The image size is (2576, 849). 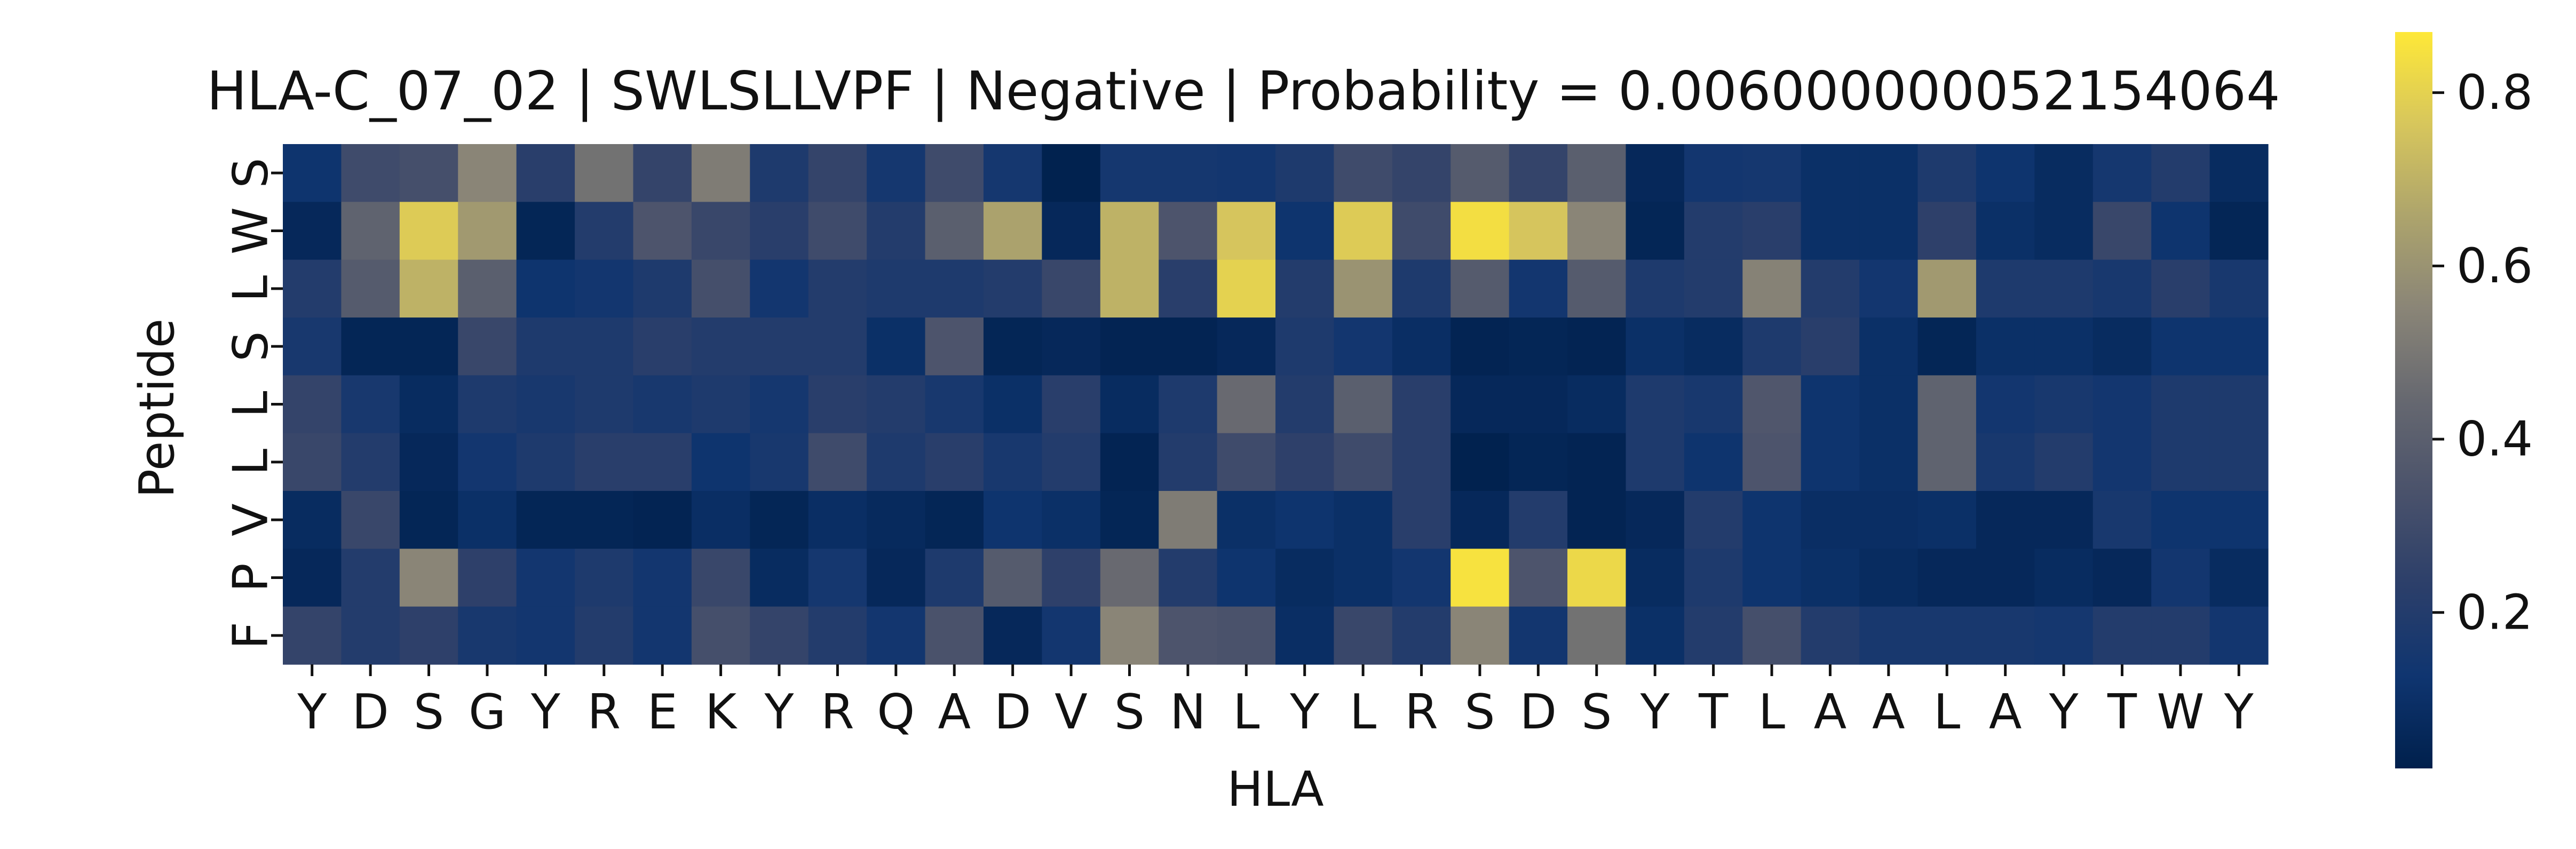 I want to click on x-tick-label: L, so click(x=1246, y=712).